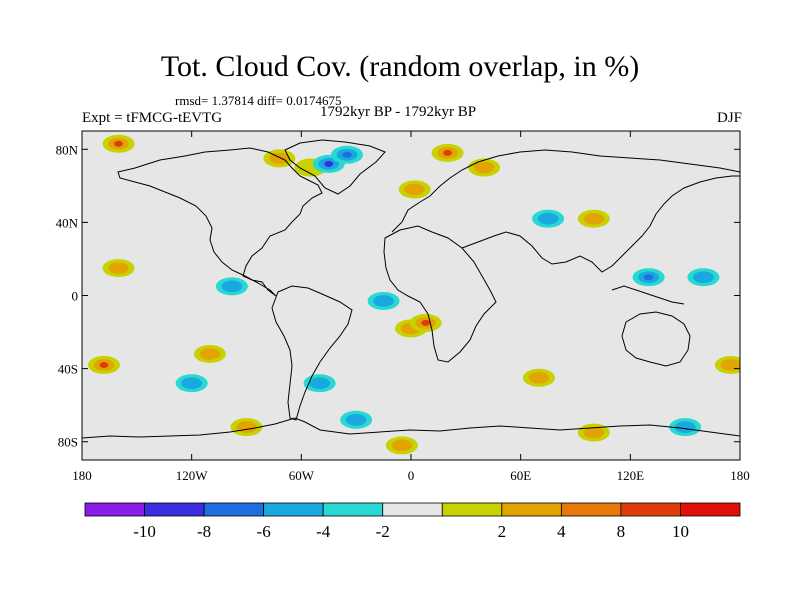 Image resolution: width=800 pixels, height=600 pixels. I want to click on coastline-greenland, so click(335, 167).